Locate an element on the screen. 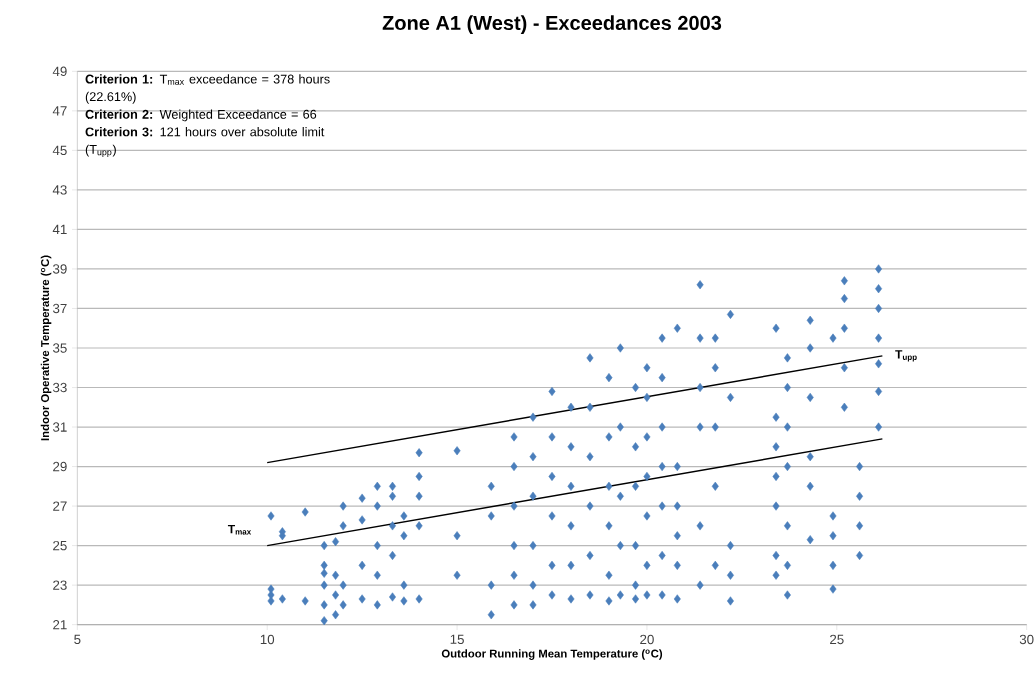 The height and width of the screenshot is (682, 1036). x-tick-label: 15 is located at coordinates (457, 639).